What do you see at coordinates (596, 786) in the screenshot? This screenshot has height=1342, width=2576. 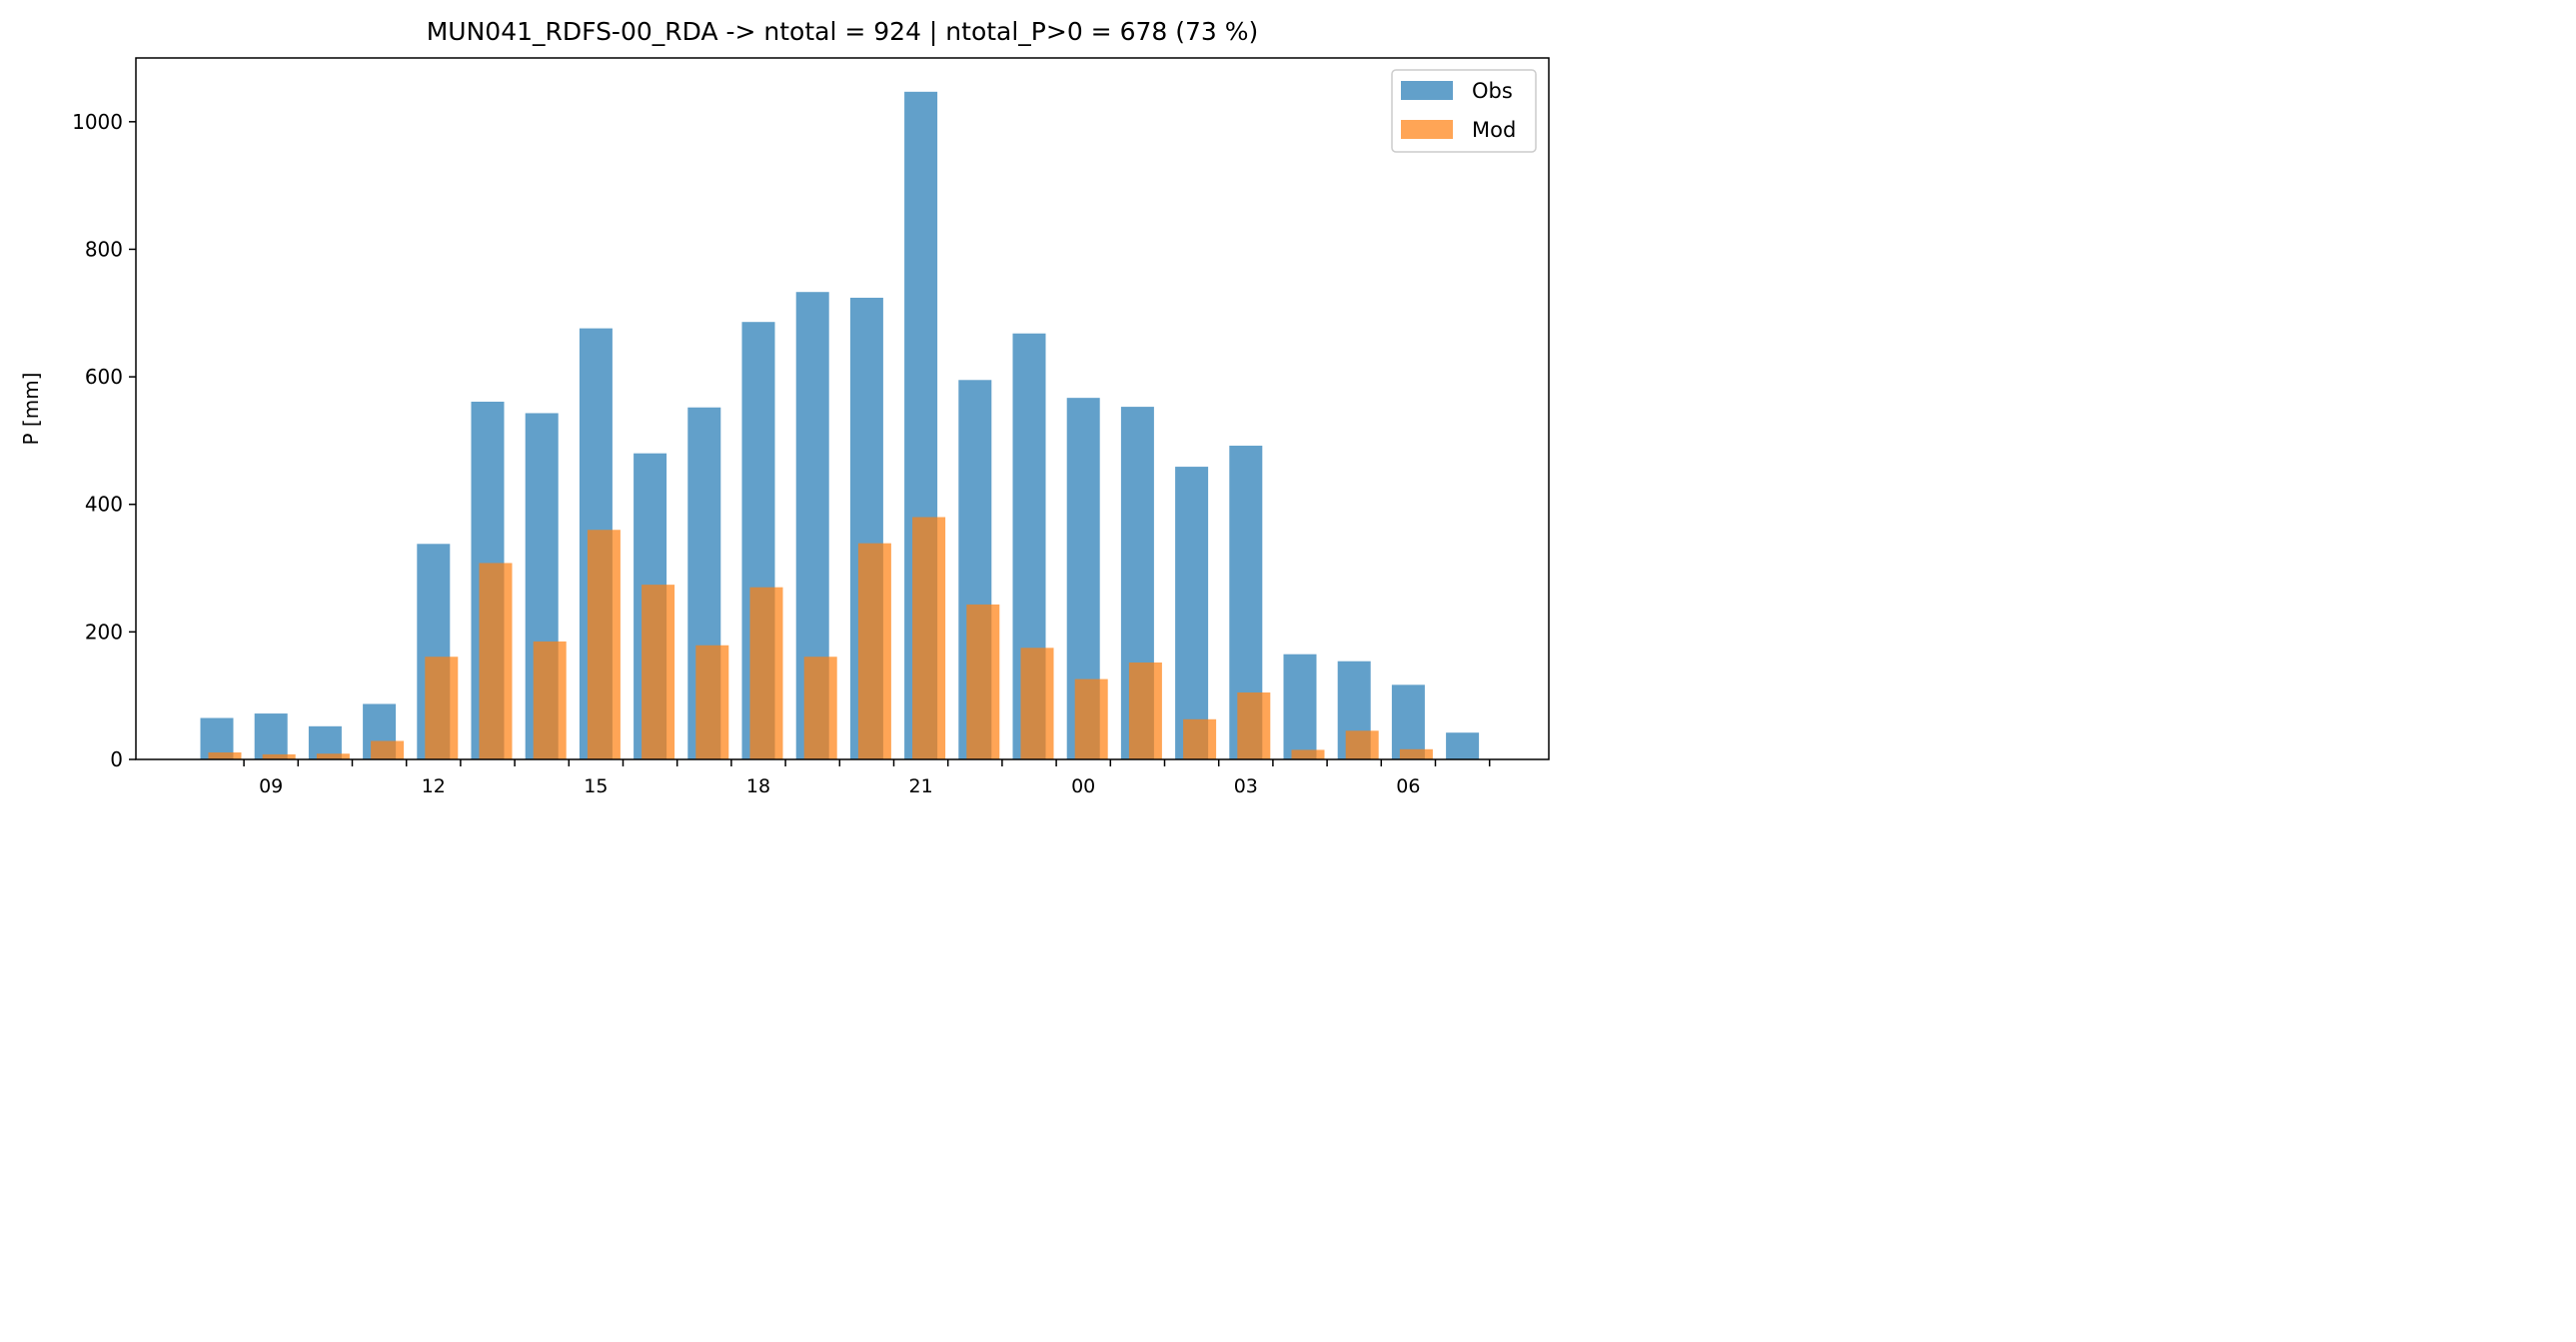 I see `x-tick-label: 15` at bounding box center [596, 786].